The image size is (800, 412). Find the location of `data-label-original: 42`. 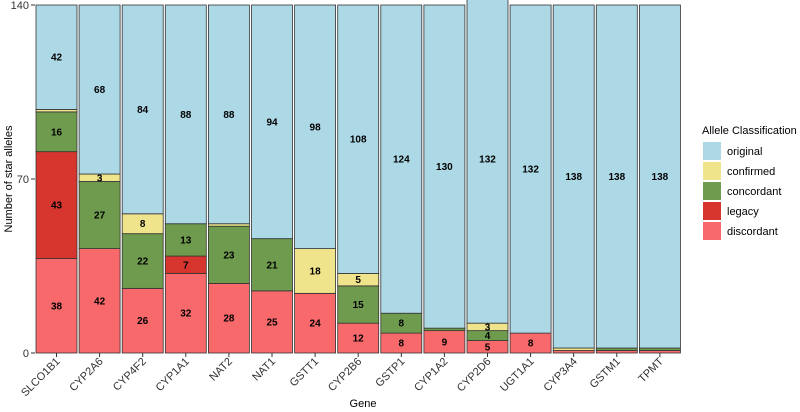

data-label-original: 42 is located at coordinates (57, 58).